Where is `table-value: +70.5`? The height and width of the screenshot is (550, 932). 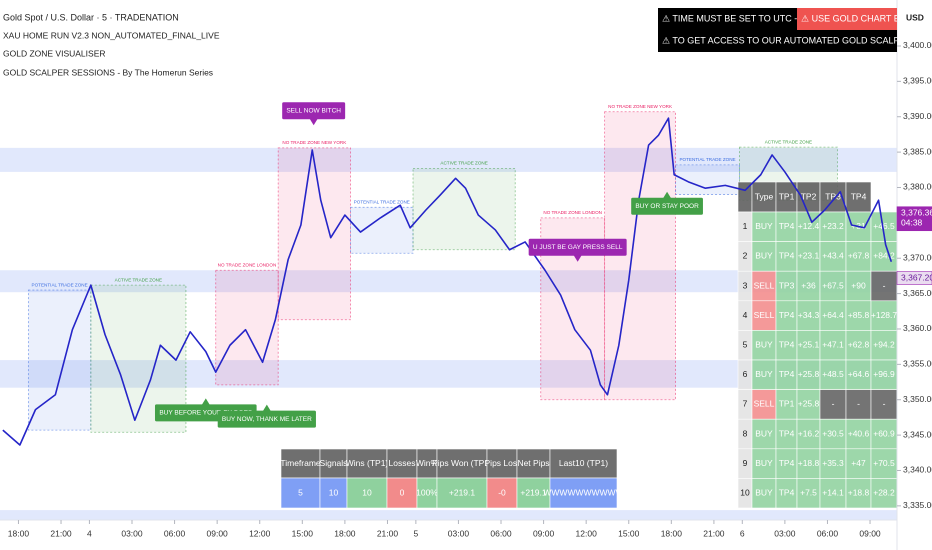
table-value: +70.5 is located at coordinates (884, 463).